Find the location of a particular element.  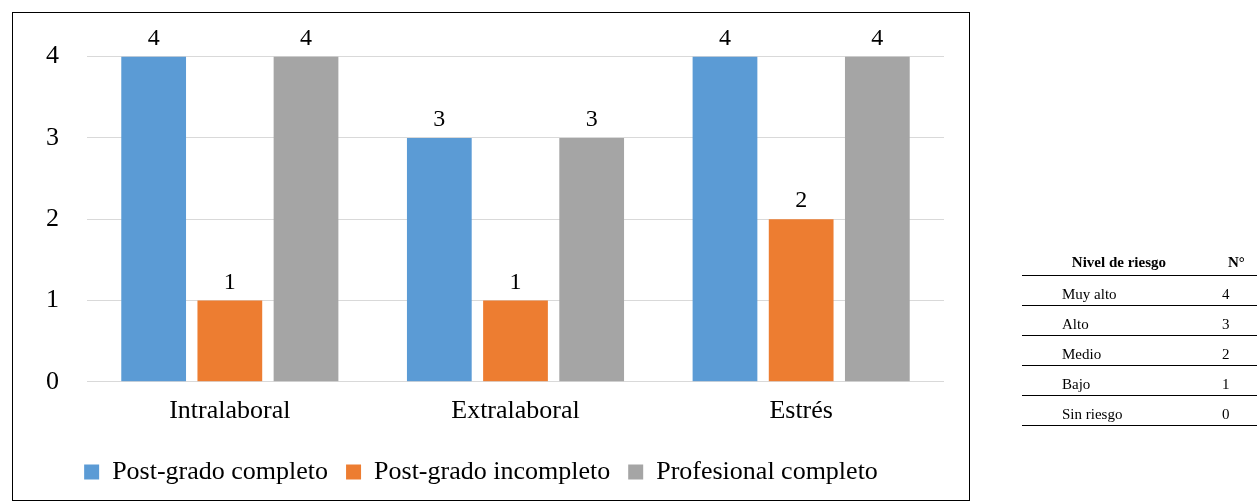

text: Muy alto 4 is located at coordinates (1139, 290).